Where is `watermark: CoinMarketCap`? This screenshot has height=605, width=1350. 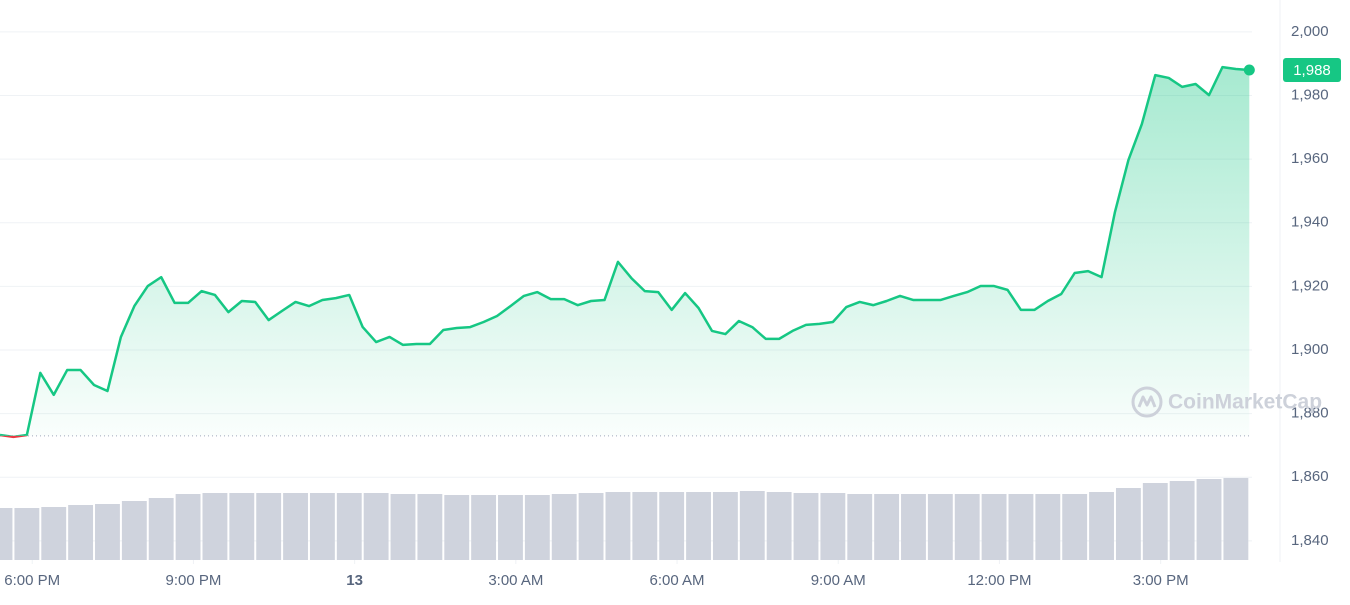
watermark: CoinMarketCap is located at coordinates (1226, 402).